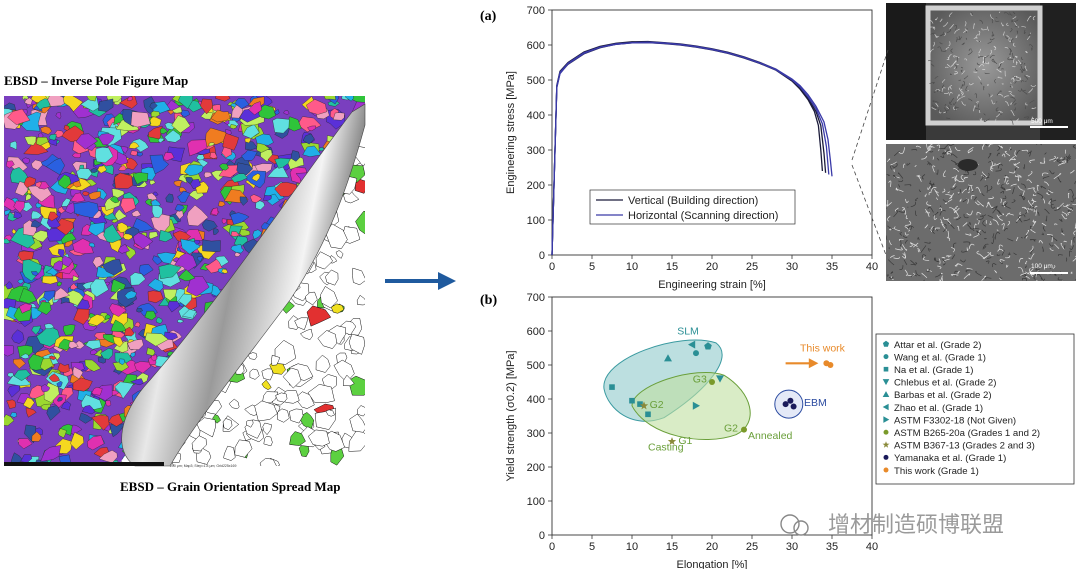 The width and height of the screenshot is (1080, 569). I want to click on chart-b-x-tick-label: 25, so click(752, 547).